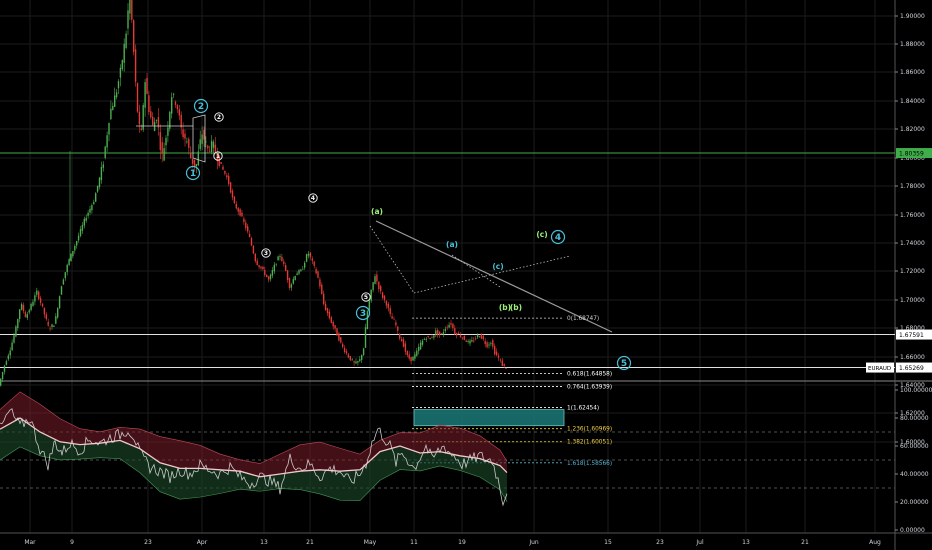  I want to click on price-tick-label: 1.80000, so click(912, 158).